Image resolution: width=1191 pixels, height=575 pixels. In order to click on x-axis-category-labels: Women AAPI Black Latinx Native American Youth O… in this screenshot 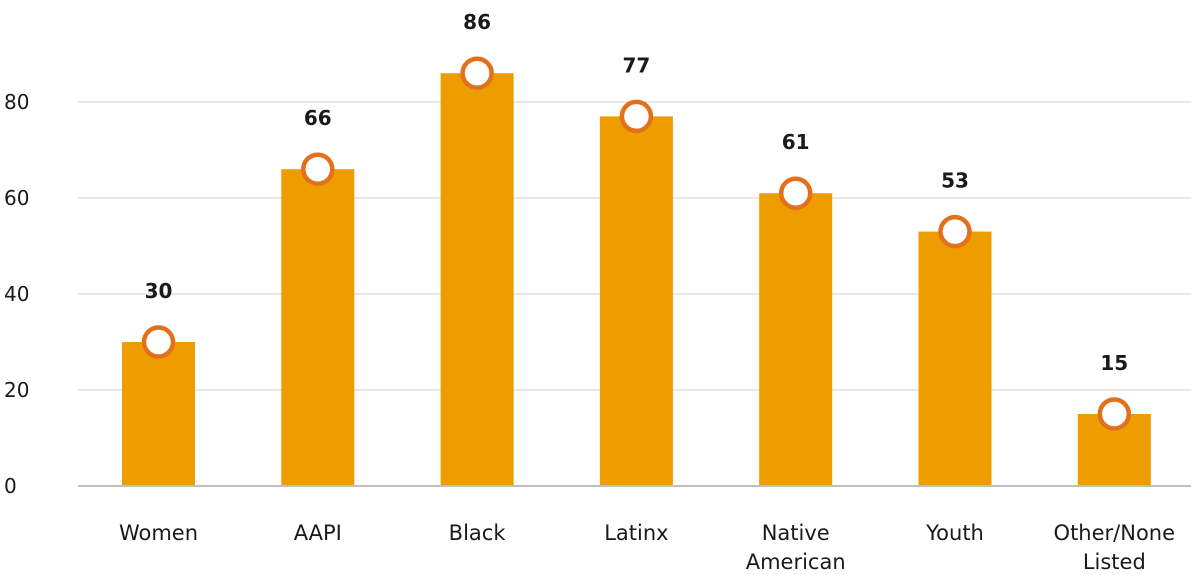, I will do `click(647, 547)`.